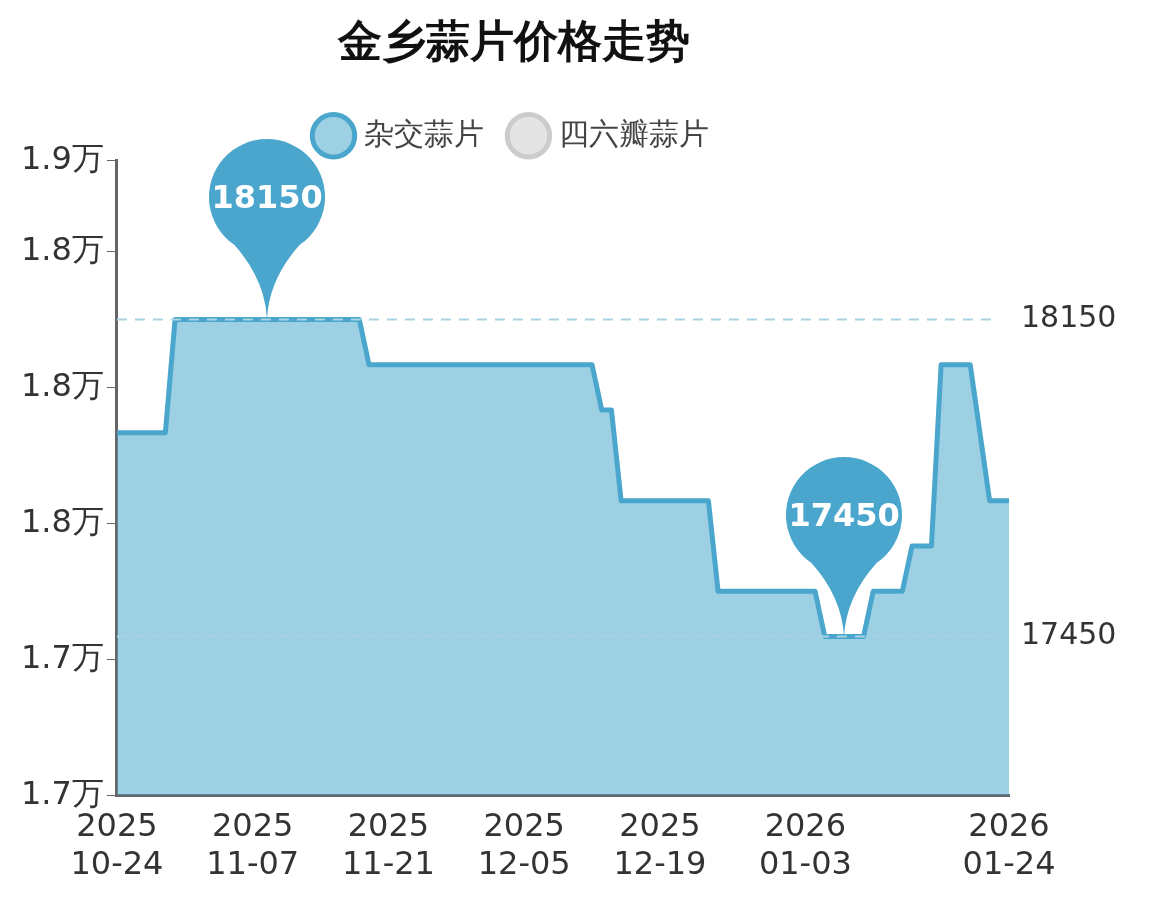 This screenshot has width=1152, height=908. I want to click on y-tick-label: 1.7万, so click(62, 656).